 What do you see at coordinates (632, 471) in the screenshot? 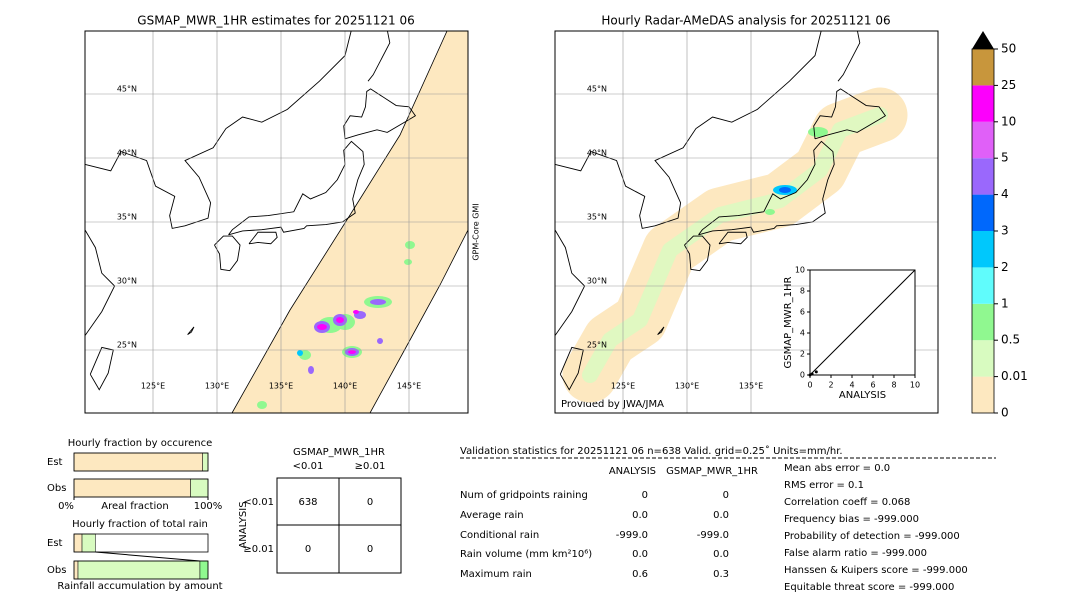
I see `column-header: ANALYSIS` at bounding box center [632, 471].